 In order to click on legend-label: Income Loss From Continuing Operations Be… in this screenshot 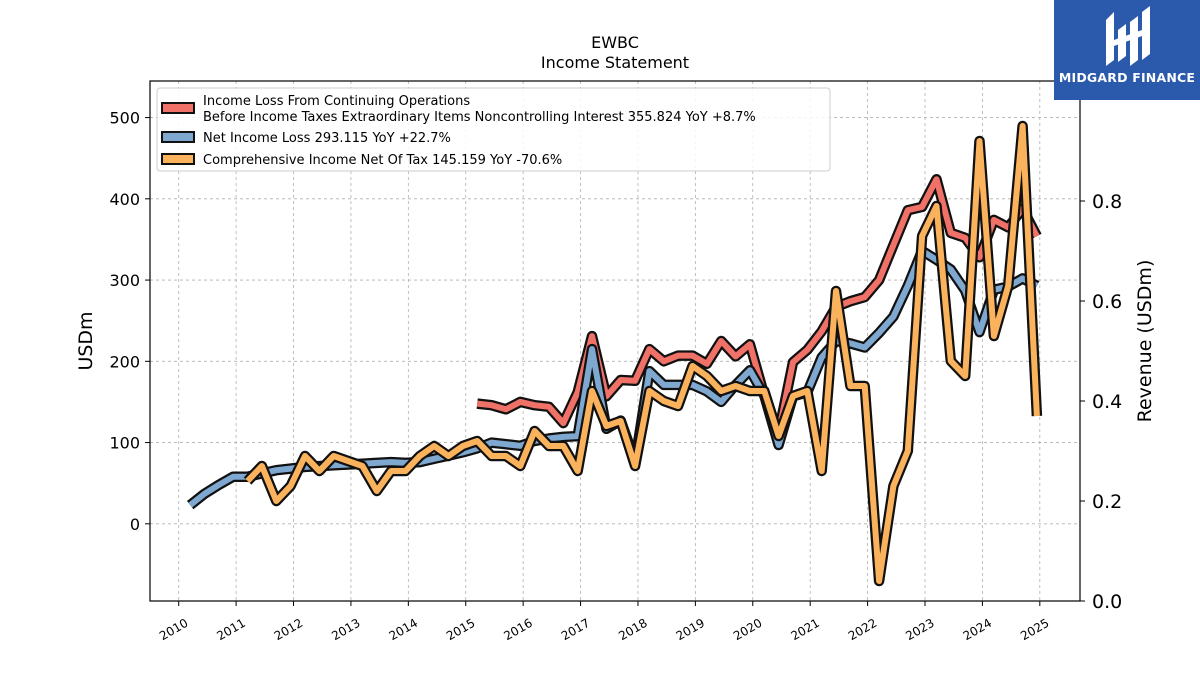, I will do `click(479, 109)`.